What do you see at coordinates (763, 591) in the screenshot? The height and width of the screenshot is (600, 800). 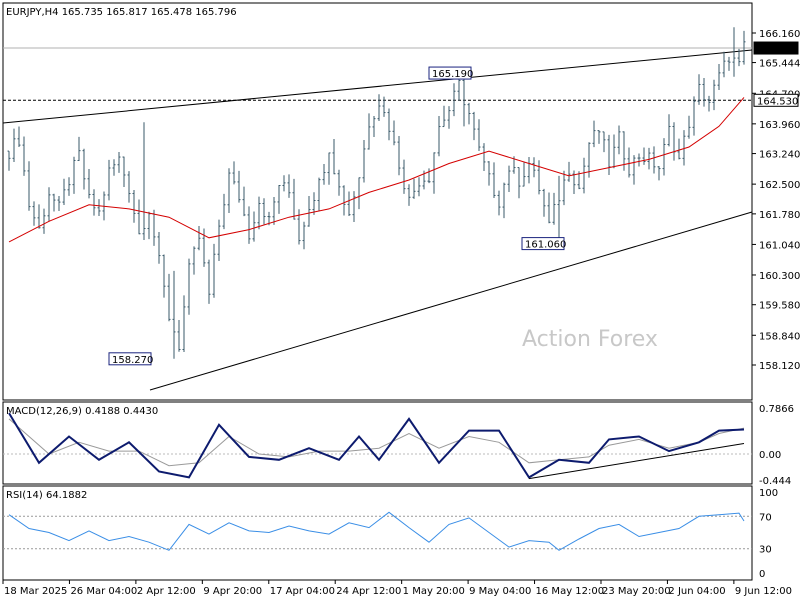 I see `time-tick-label: 9 Jun 12:00` at bounding box center [763, 591].